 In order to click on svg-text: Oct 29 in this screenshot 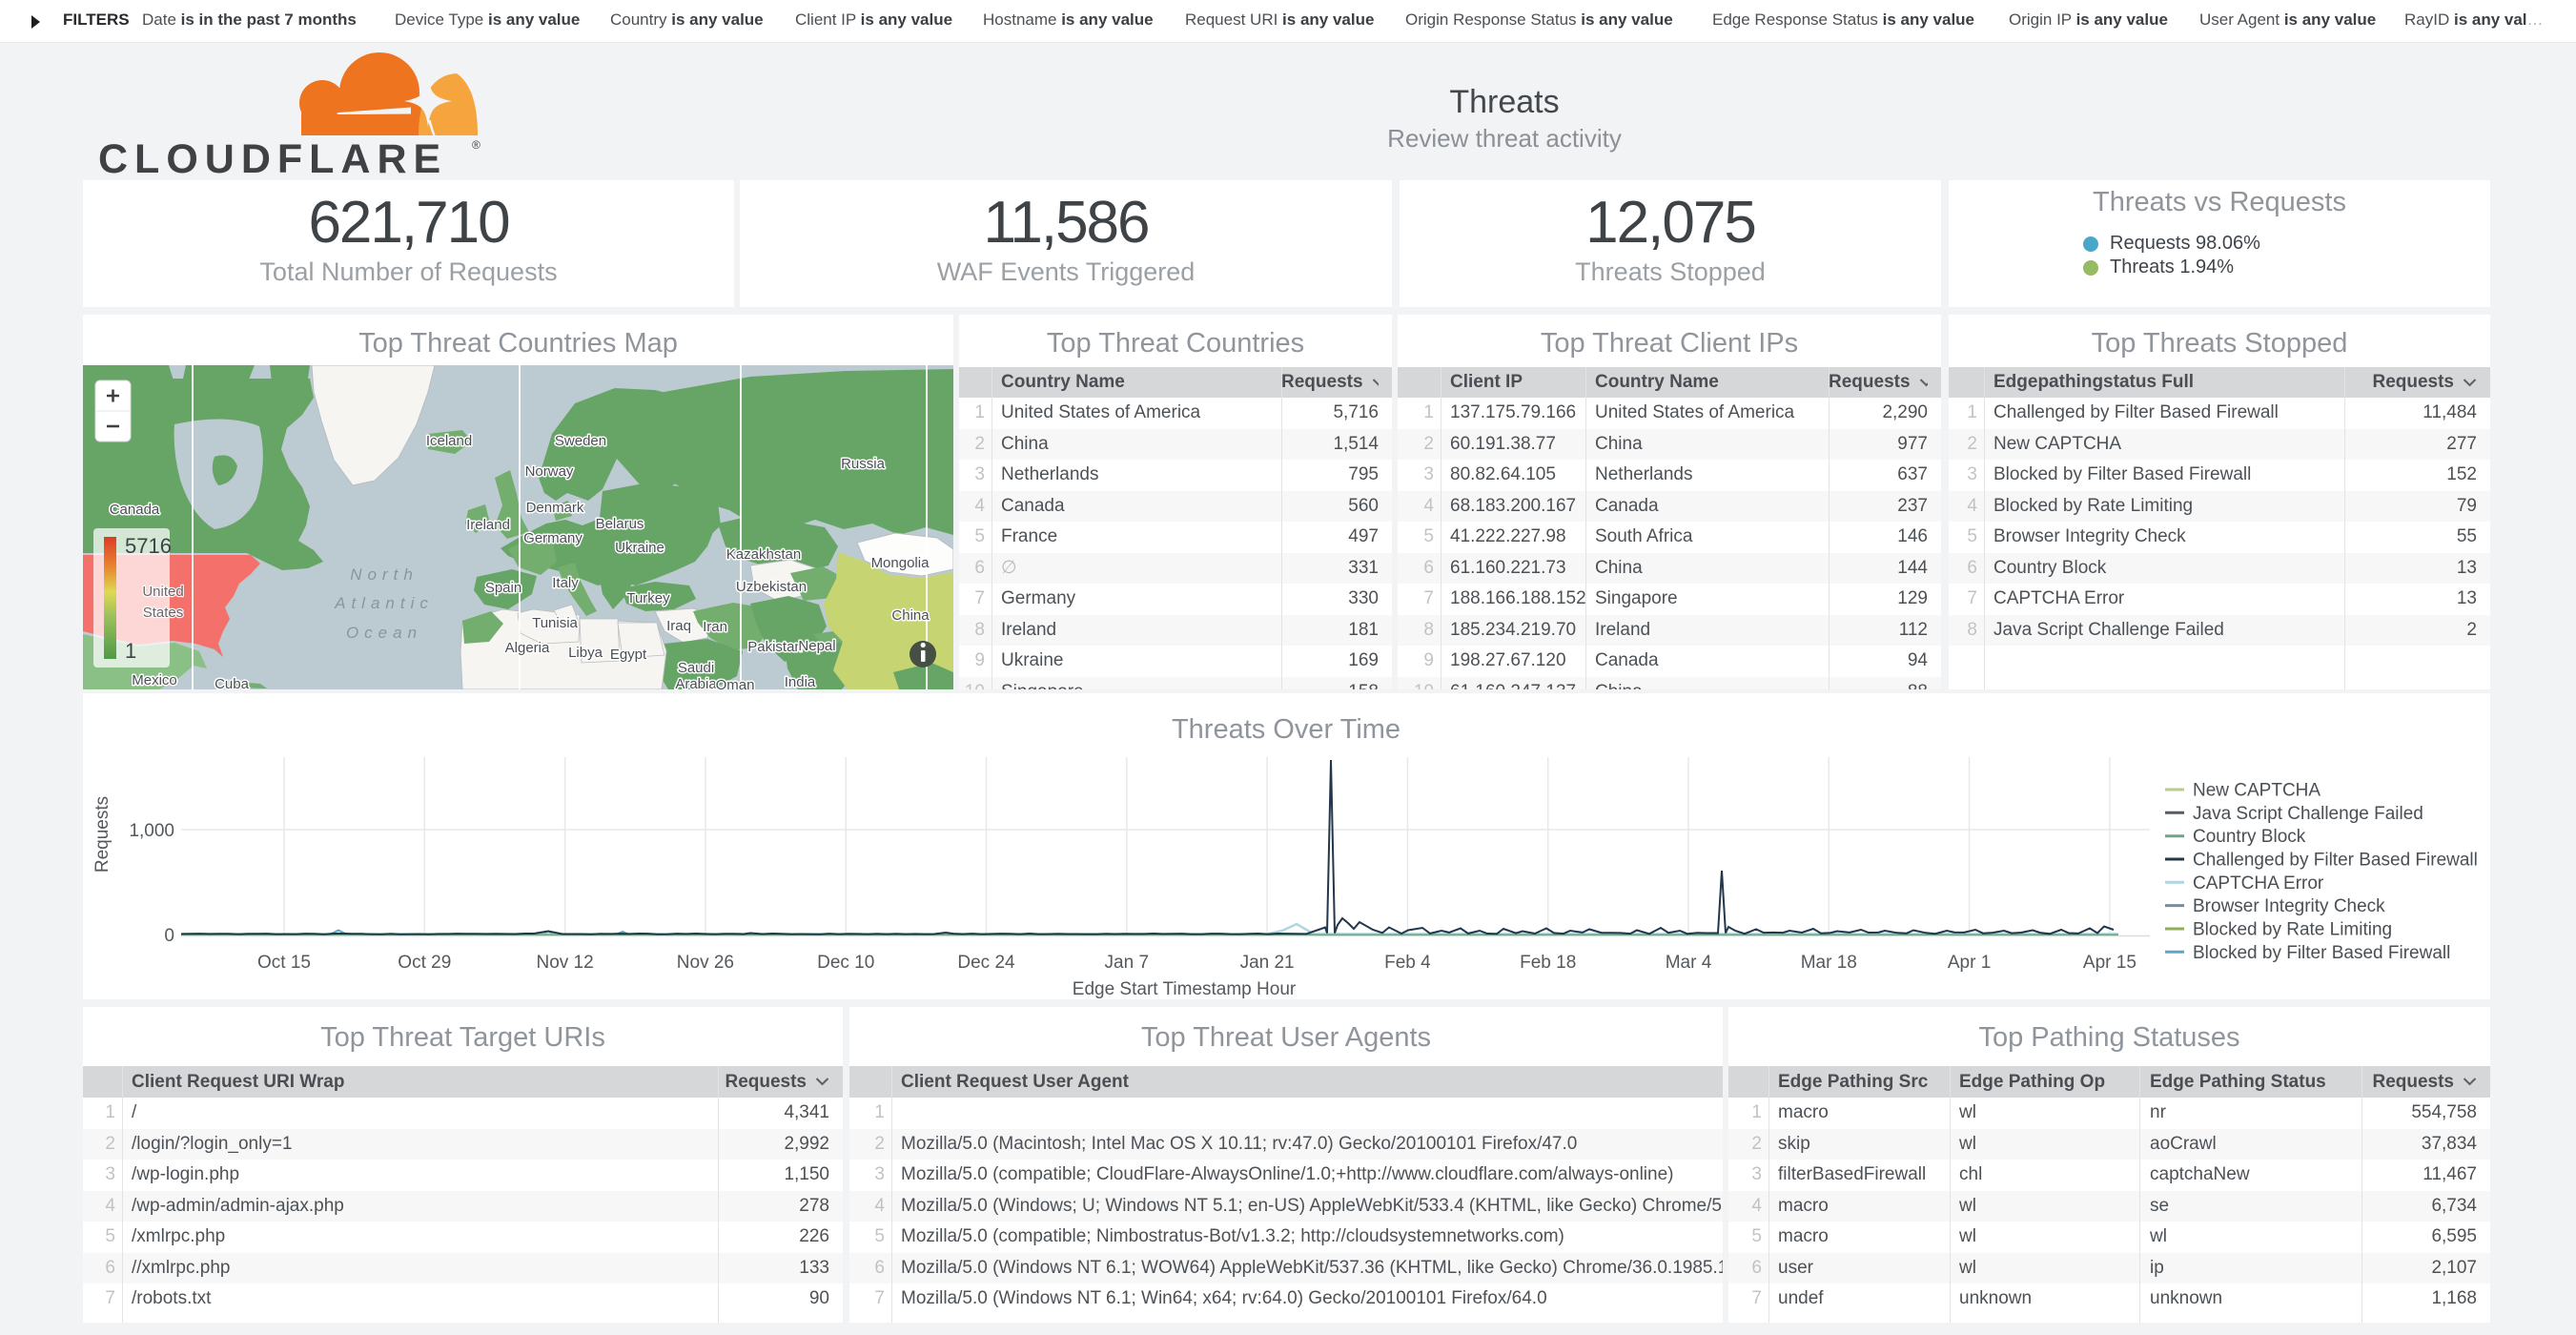, I will do `click(425, 963)`.